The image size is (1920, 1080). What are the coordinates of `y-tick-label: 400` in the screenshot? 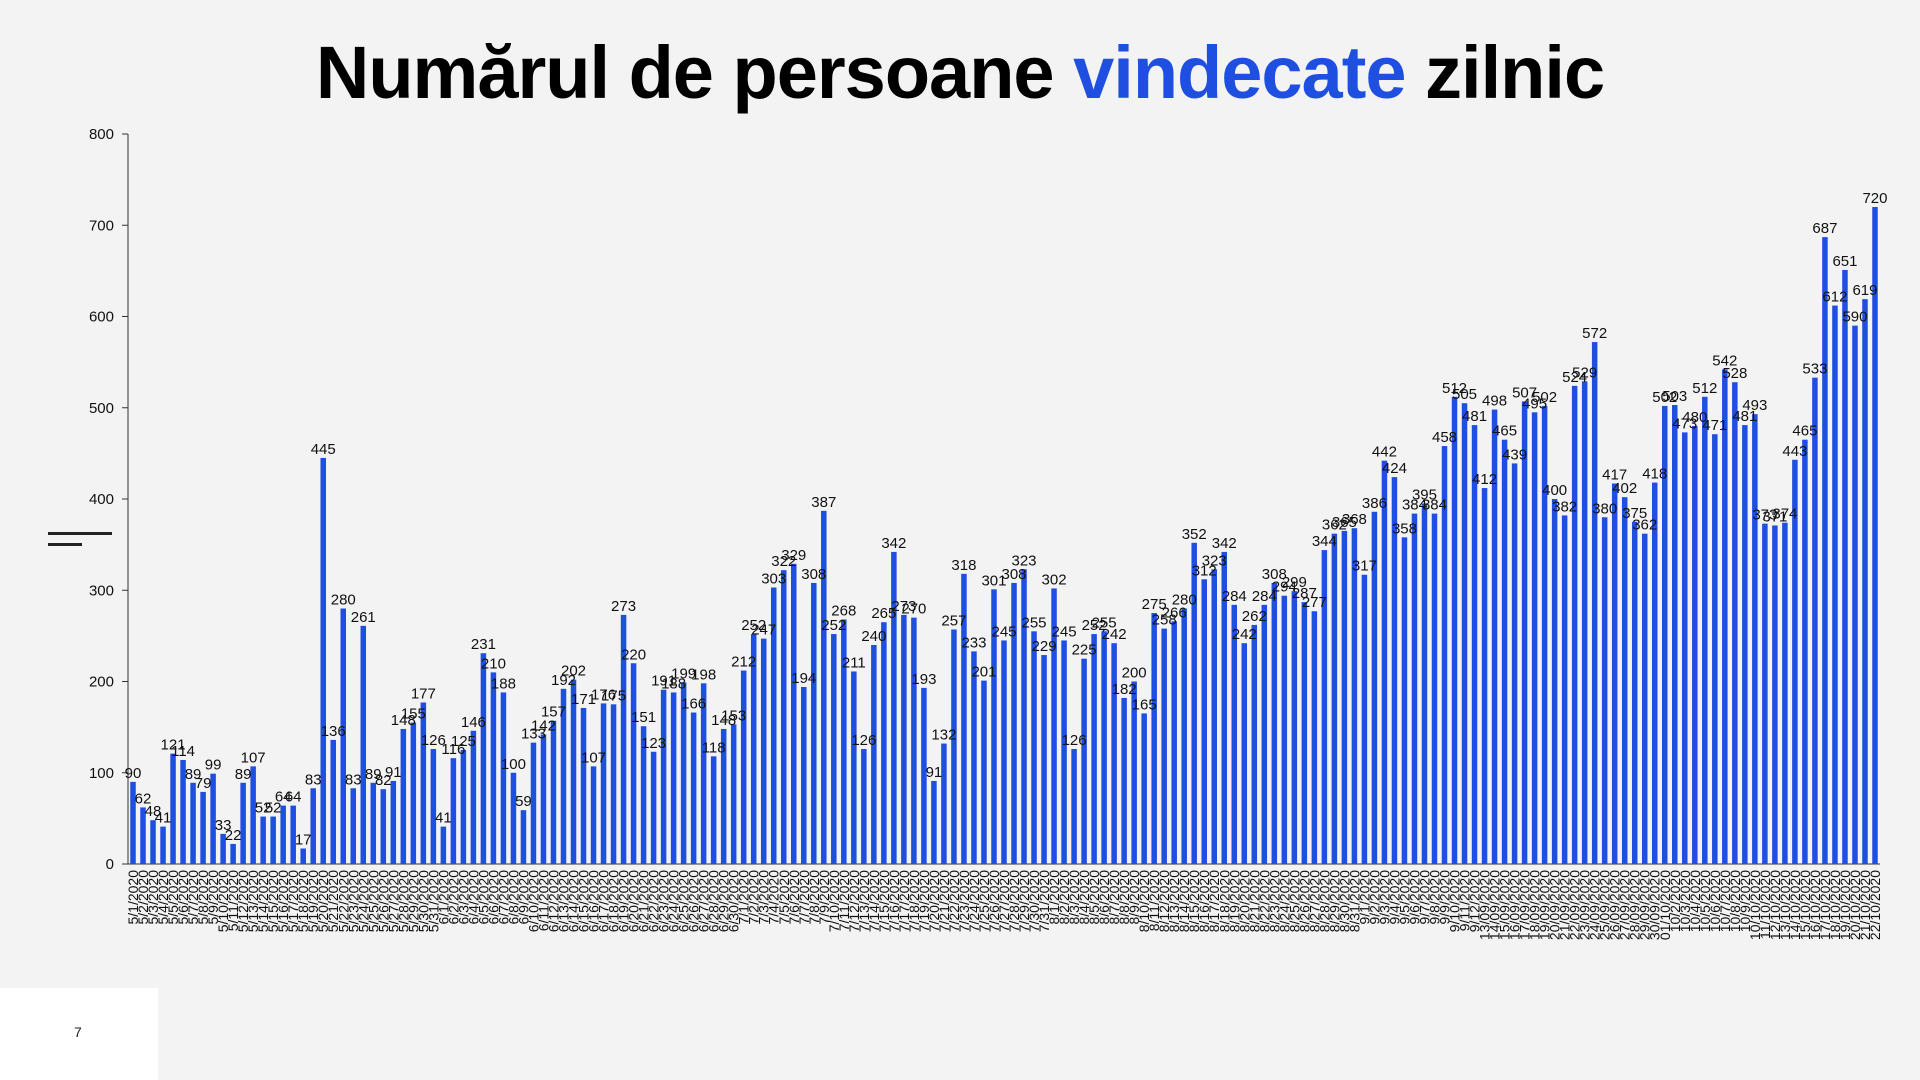 It's located at (101, 499).